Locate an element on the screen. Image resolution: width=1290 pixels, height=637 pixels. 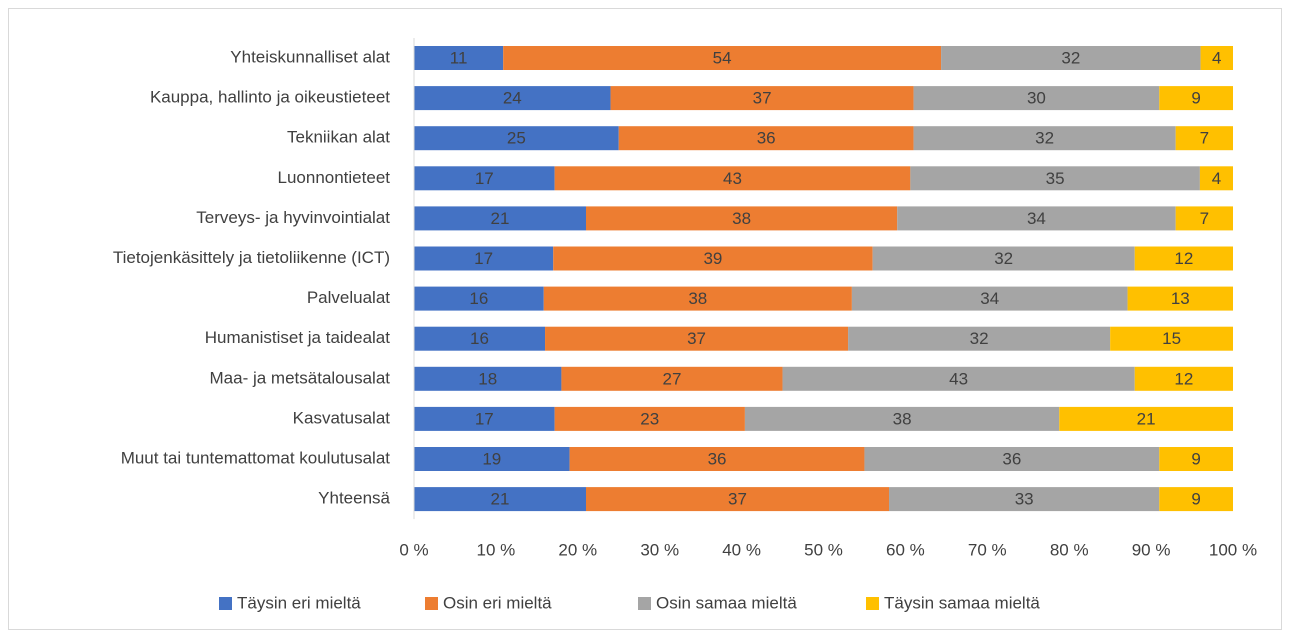
data-label: 23 is located at coordinates (649, 418).